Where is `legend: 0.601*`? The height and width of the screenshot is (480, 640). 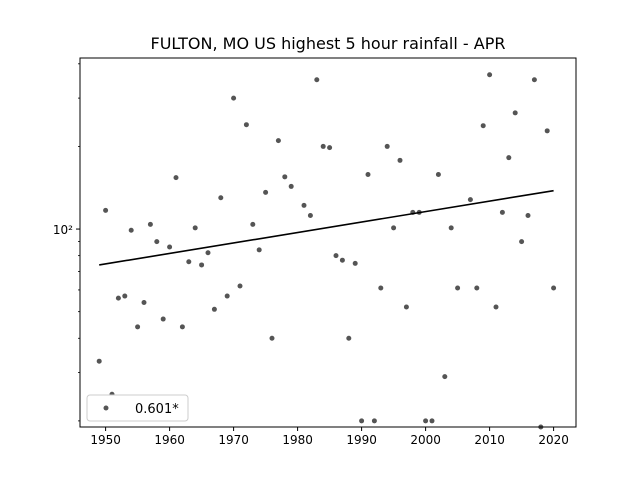 legend: 0.601* is located at coordinates (137, 408).